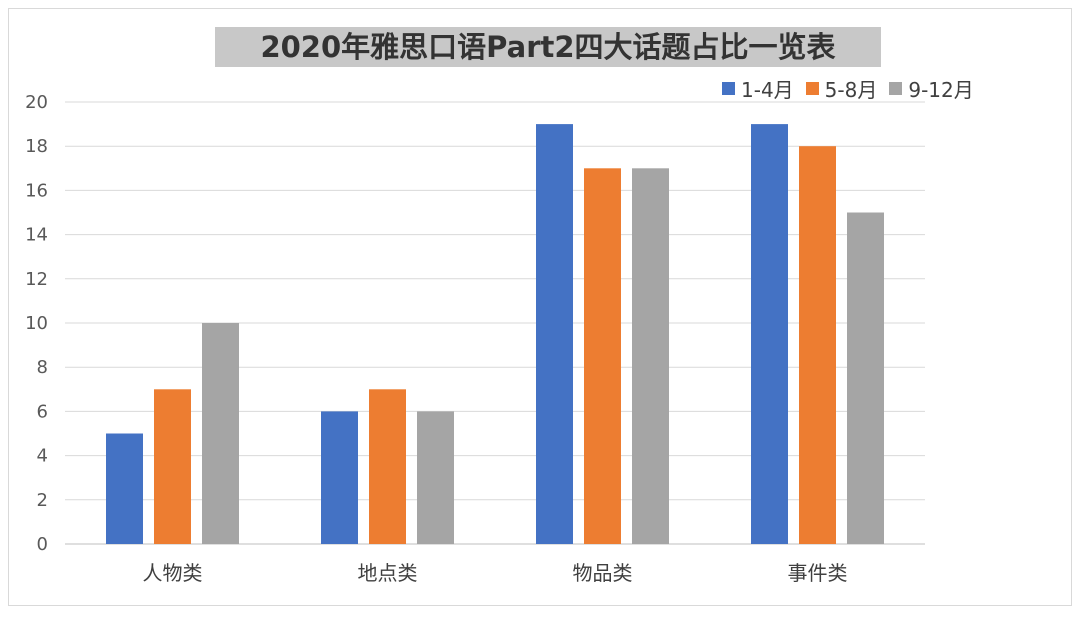 This screenshot has width=1080, height=617. Describe the element at coordinates (388, 573) in the screenshot. I see `x-category-label: 地点类` at that location.